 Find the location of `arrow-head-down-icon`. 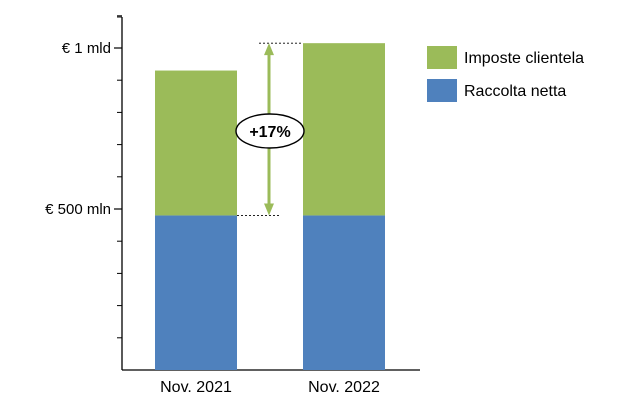

arrow-head-down-icon is located at coordinates (269, 209).